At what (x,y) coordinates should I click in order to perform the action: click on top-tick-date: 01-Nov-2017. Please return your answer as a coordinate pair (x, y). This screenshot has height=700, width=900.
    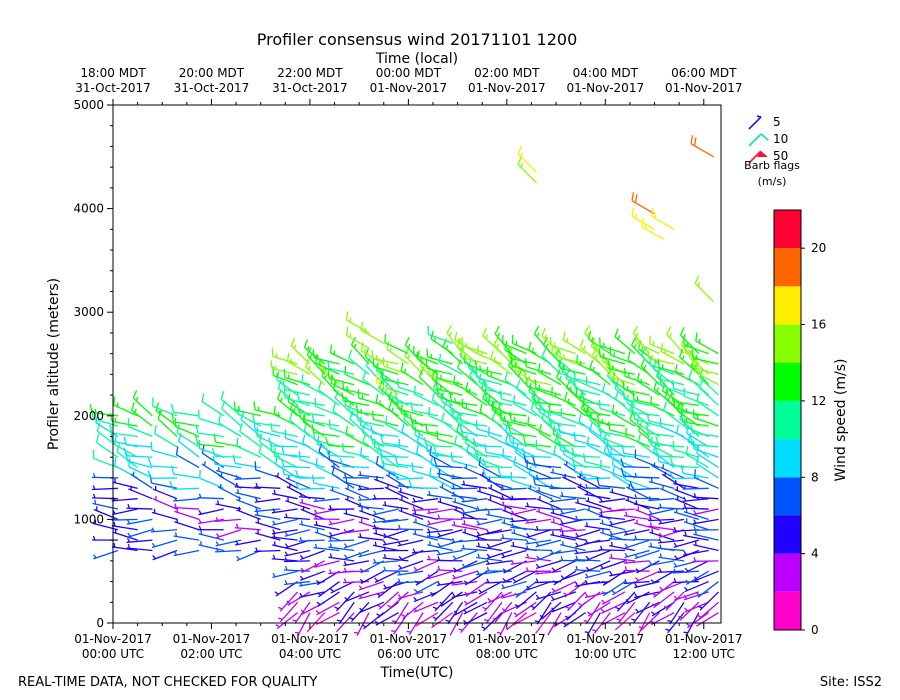
    Looking at the image, I should click on (409, 88).